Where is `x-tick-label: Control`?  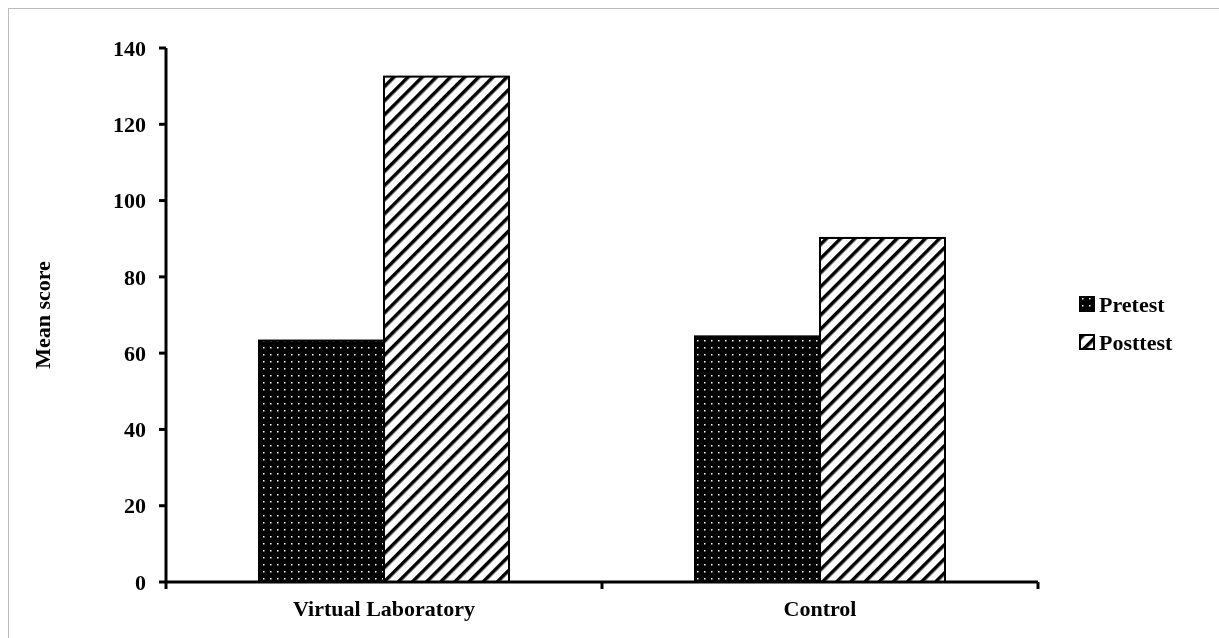 x-tick-label: Control is located at coordinates (820, 608).